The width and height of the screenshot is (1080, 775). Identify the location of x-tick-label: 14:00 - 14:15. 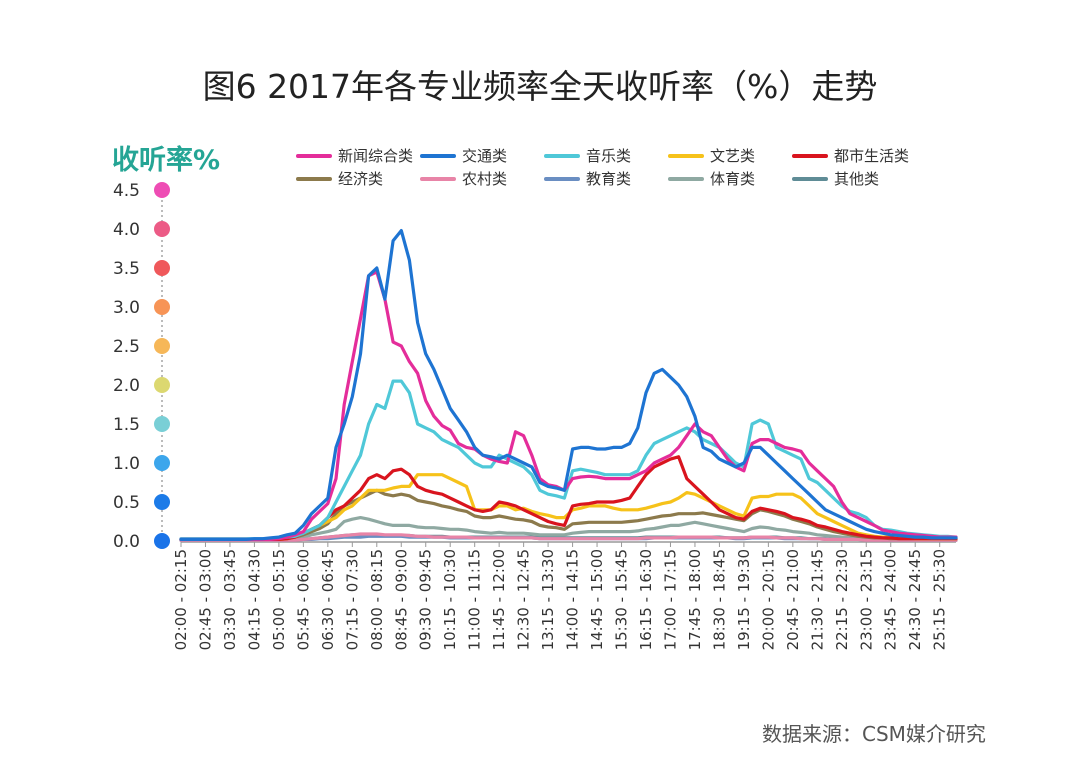
(573, 599).